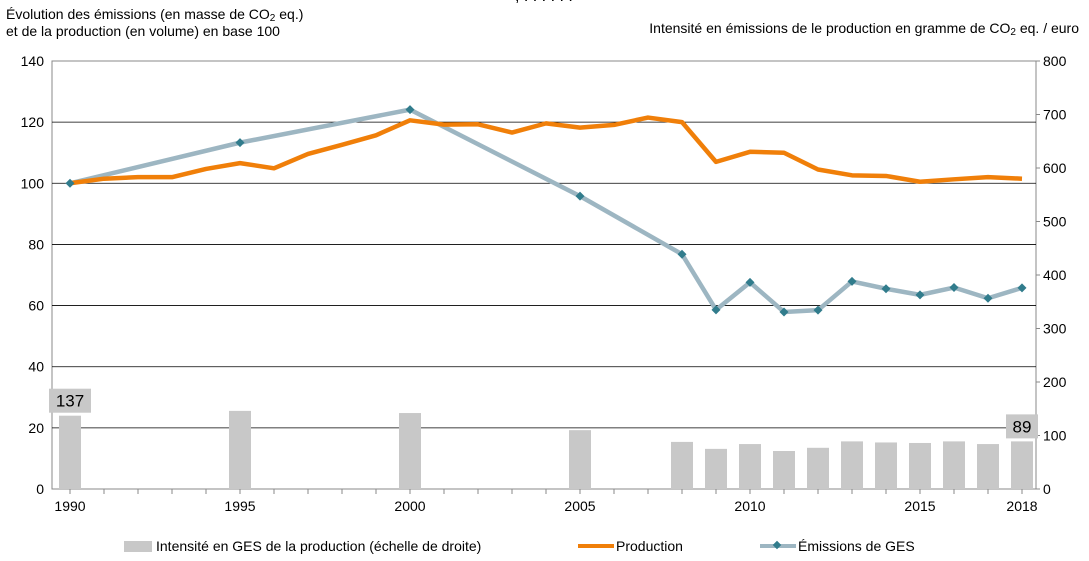 This screenshot has height=561, width=1089. Describe the element at coordinates (33, 61) in the screenshot. I see `y-left-tick-label: 140` at that location.